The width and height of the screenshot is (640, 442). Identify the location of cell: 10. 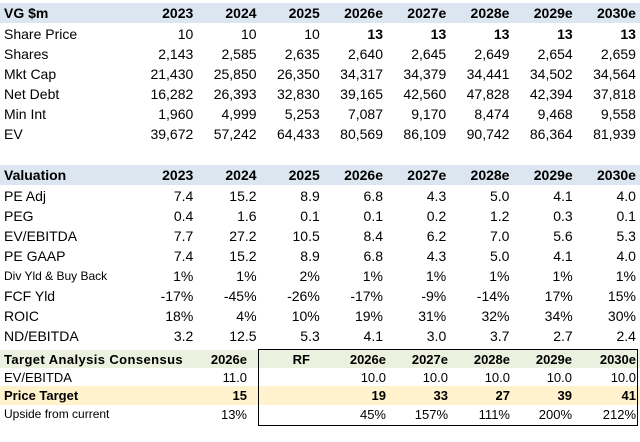
(312, 34).